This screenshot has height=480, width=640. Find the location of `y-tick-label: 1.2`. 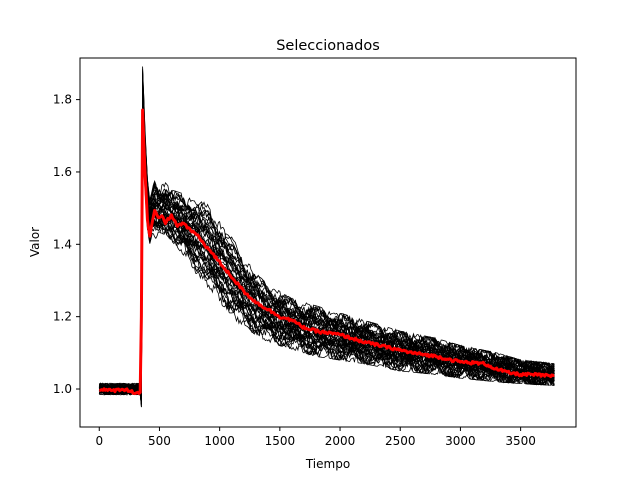

y-tick-label: 1.2 is located at coordinates (62, 317).